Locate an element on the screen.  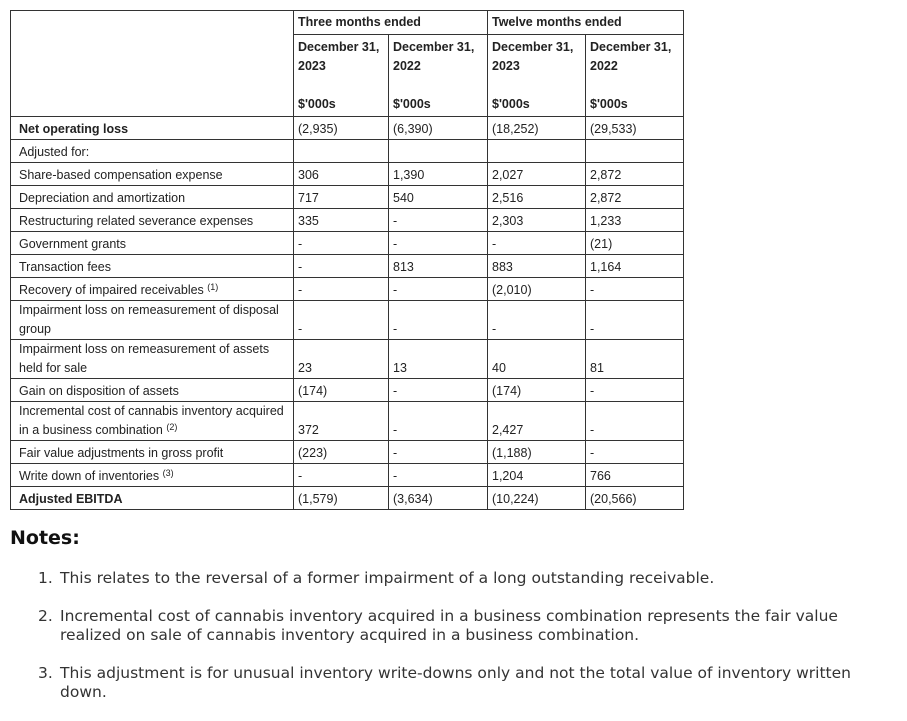
value-cell: (6,390) is located at coordinates (438, 128).